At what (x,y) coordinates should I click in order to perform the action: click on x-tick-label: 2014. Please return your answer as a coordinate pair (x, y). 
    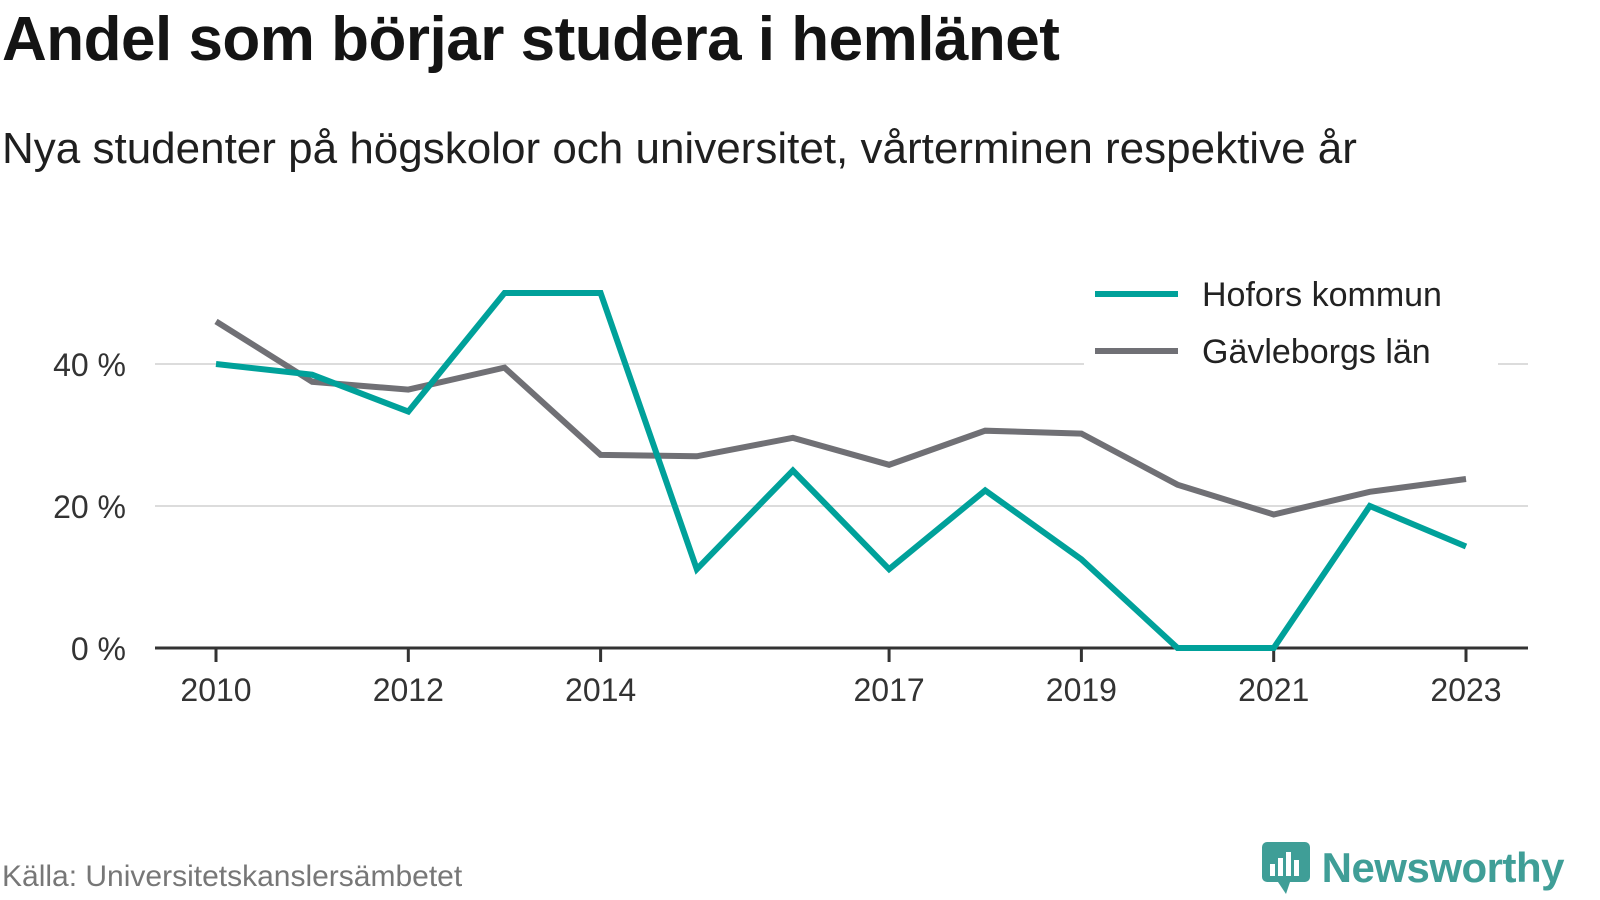
    Looking at the image, I should click on (600, 690).